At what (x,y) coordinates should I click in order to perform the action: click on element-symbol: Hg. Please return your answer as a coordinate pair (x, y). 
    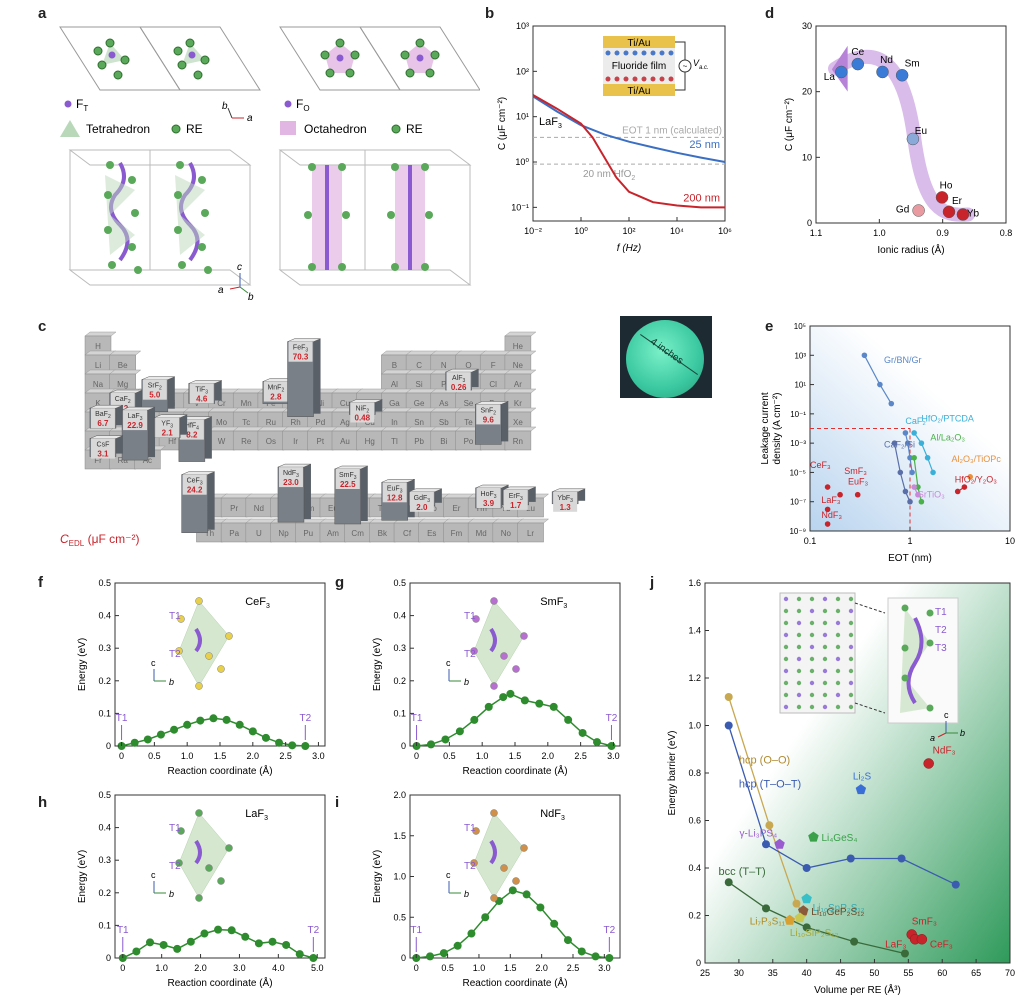
    Looking at the image, I should click on (370, 441).